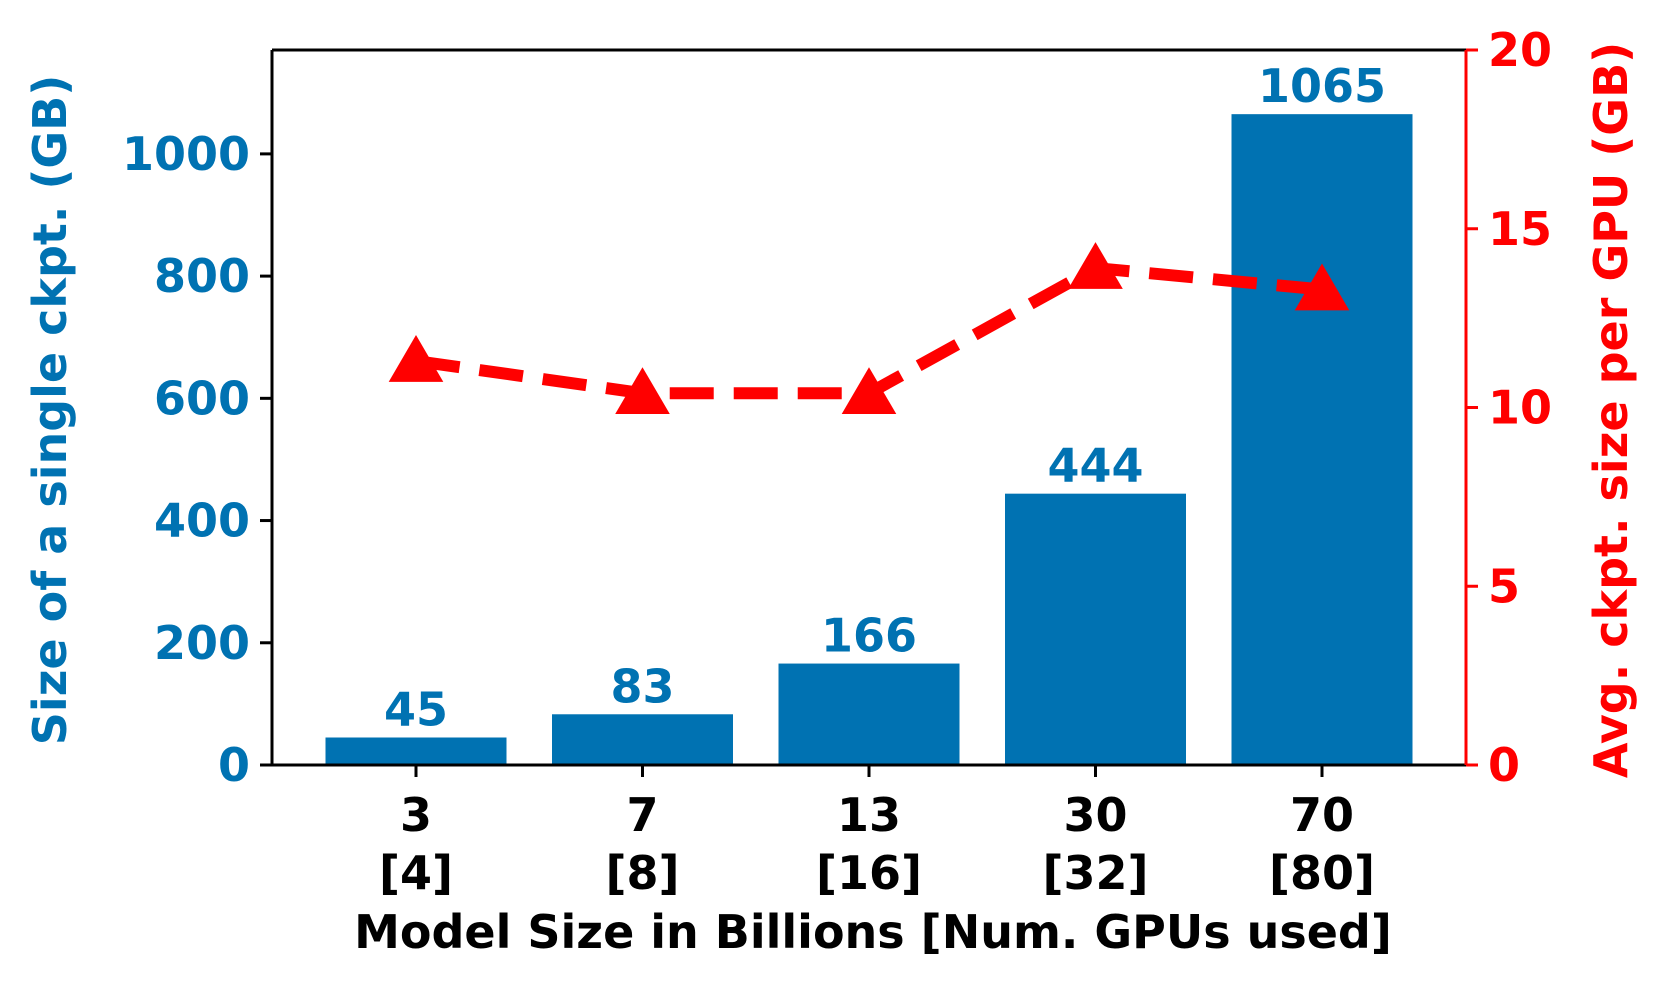 Image resolution: width=1660 pixels, height=995 pixels. I want to click on bar-value-label-30: 444, so click(1095, 466).